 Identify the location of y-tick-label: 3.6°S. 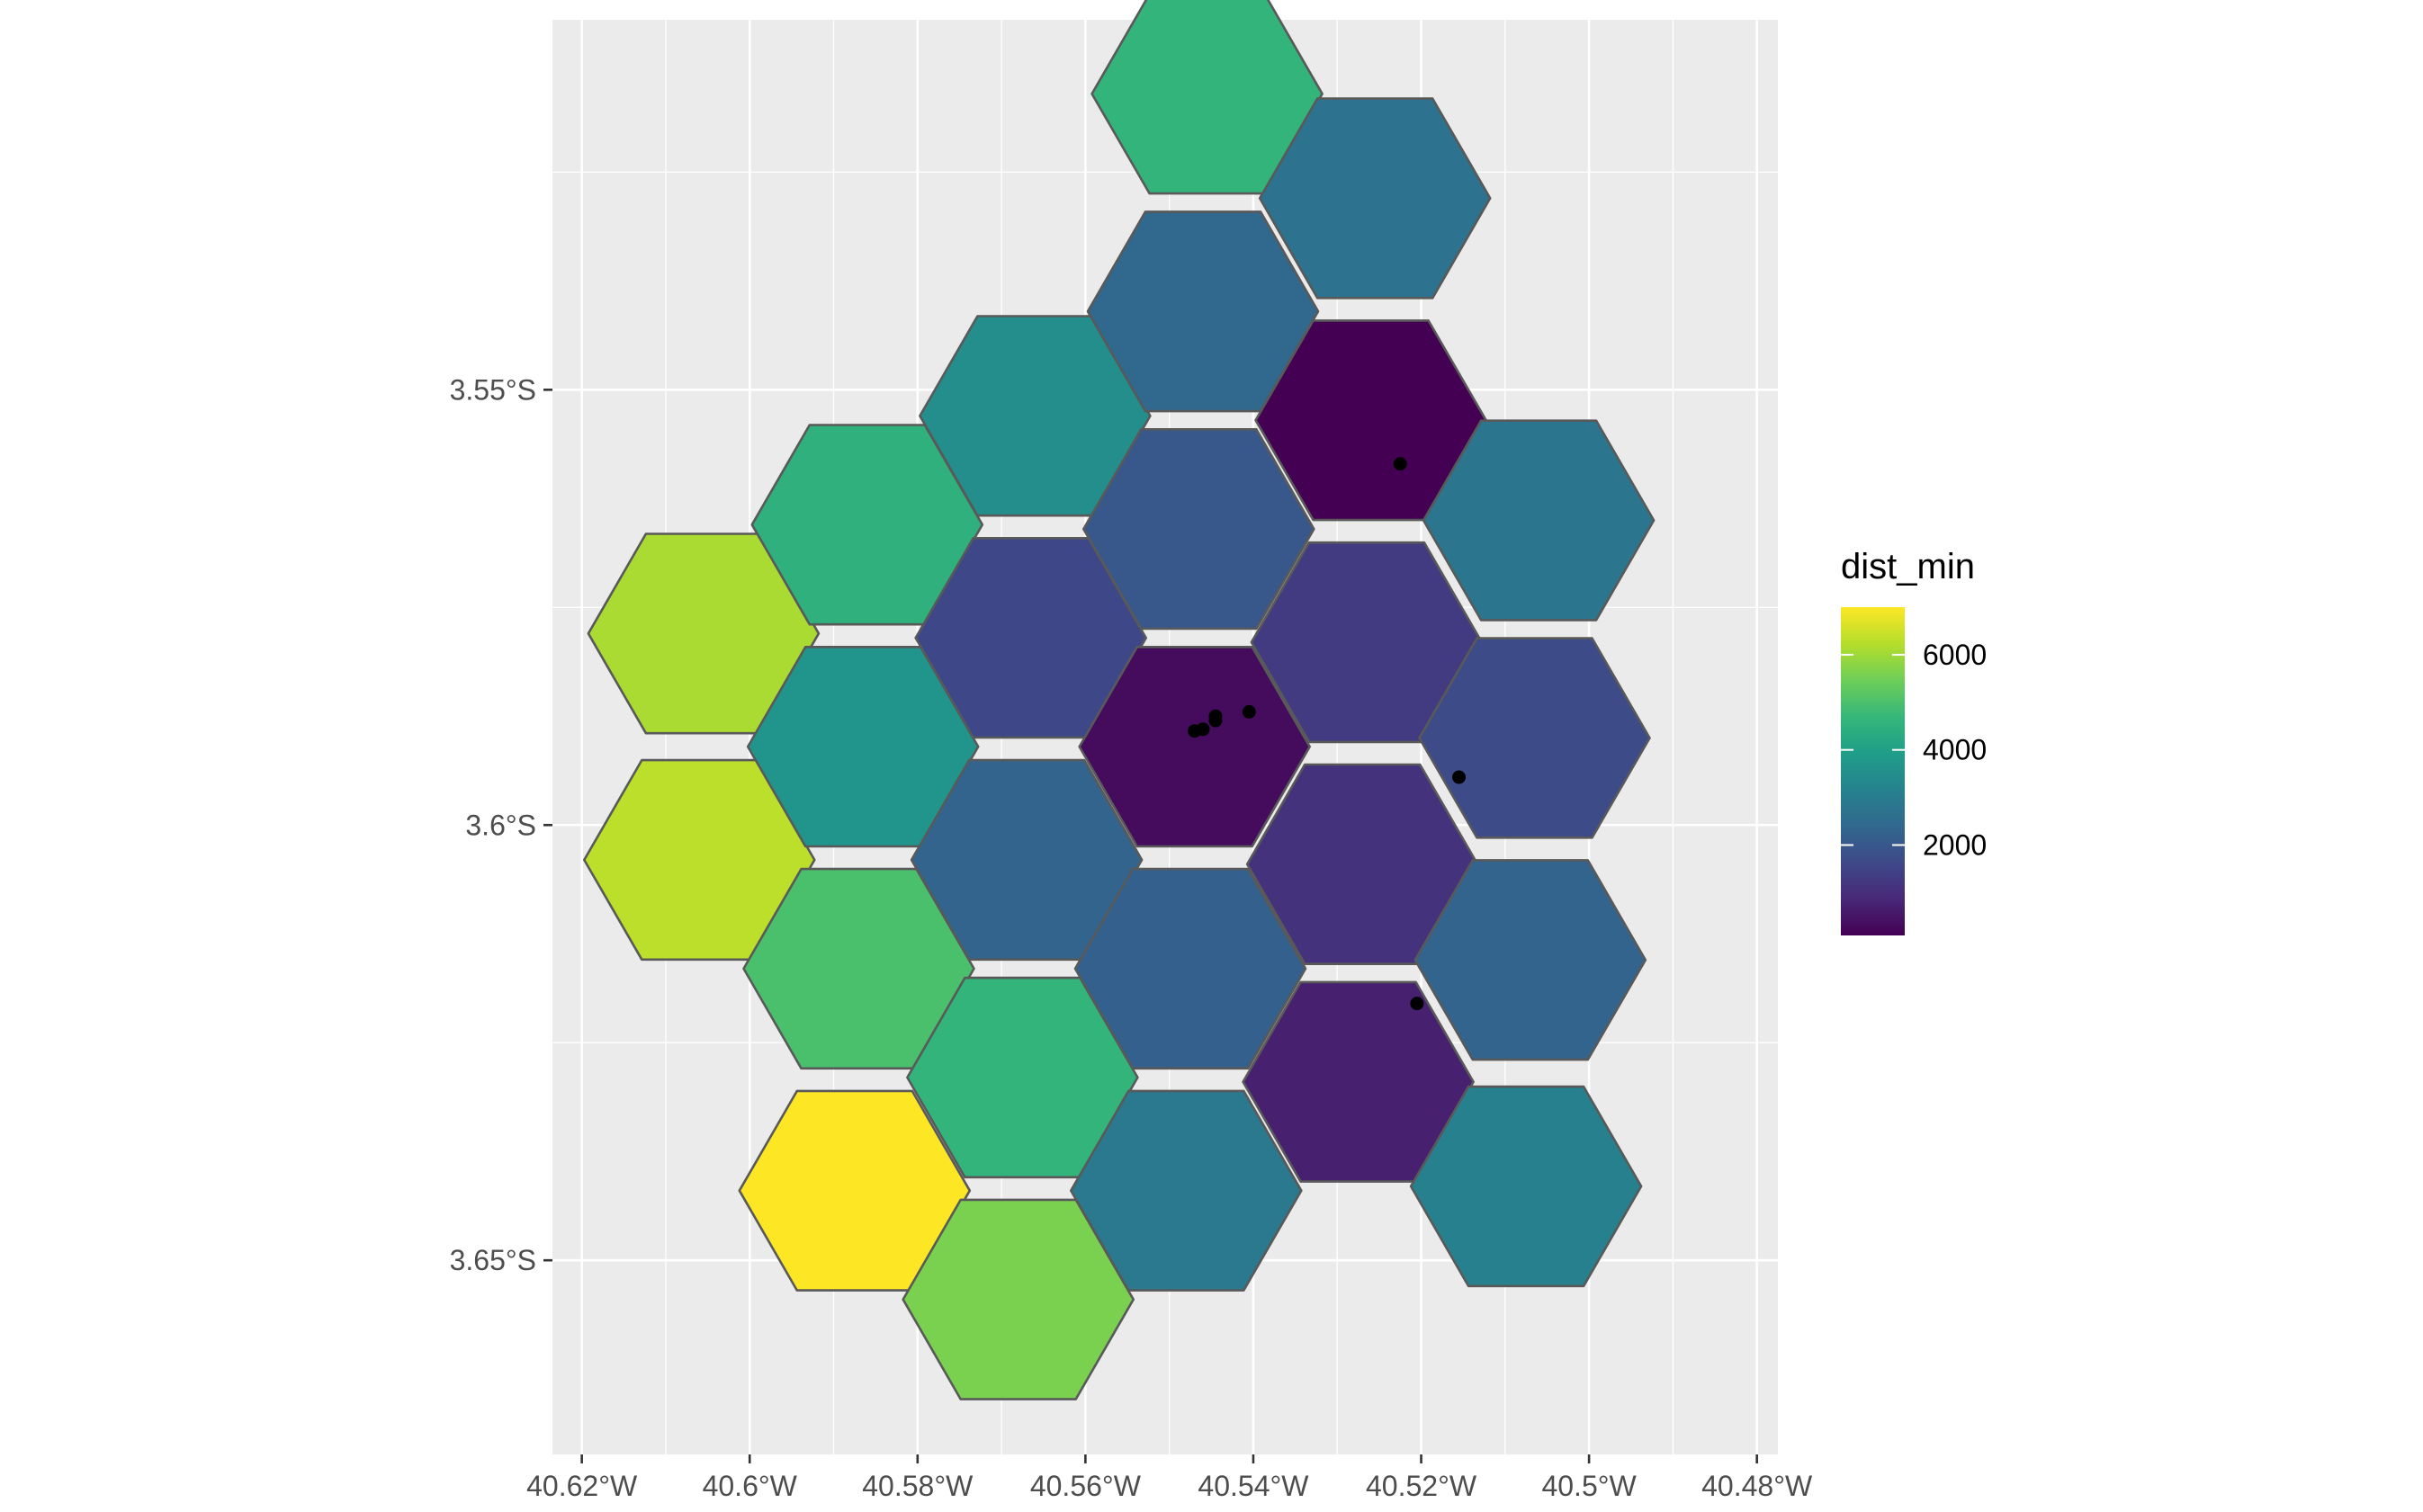
(501, 825).